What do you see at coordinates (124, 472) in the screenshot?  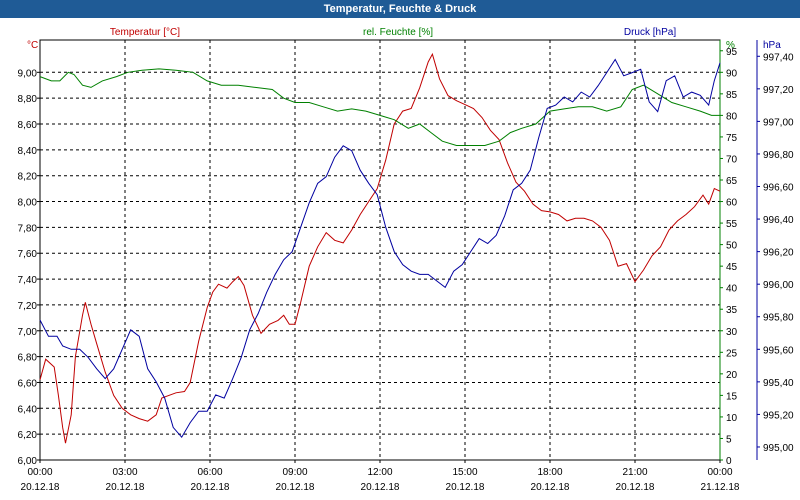 I see `x-tick-time-label: 03:00` at bounding box center [124, 472].